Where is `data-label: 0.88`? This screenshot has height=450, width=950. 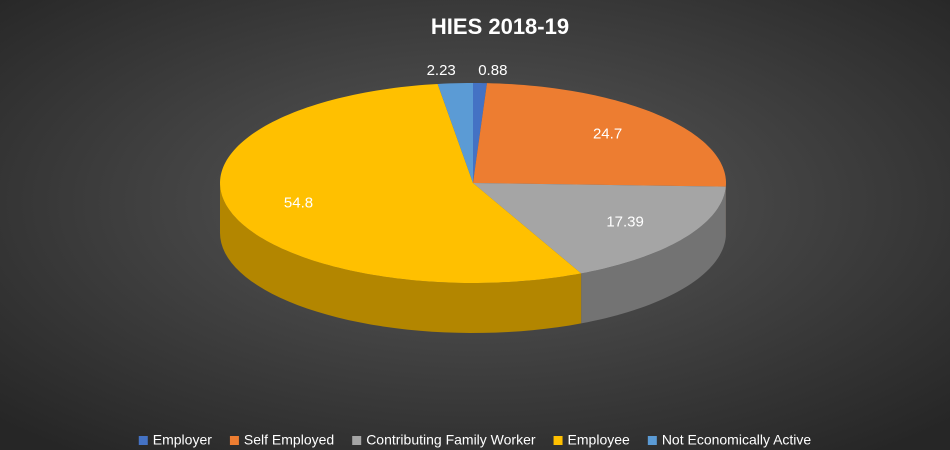 data-label: 0.88 is located at coordinates (492, 70).